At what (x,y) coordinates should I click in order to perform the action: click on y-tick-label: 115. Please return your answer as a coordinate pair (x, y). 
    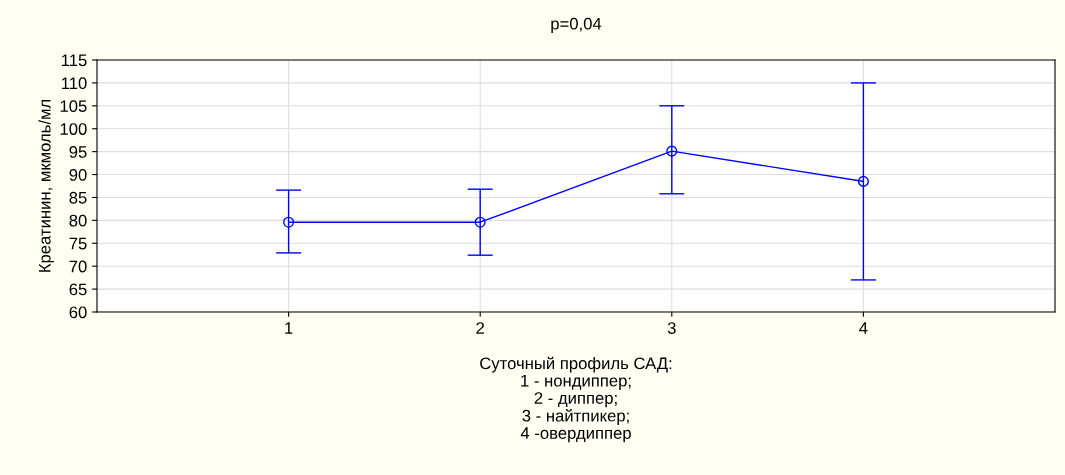
    Looking at the image, I should click on (74, 60).